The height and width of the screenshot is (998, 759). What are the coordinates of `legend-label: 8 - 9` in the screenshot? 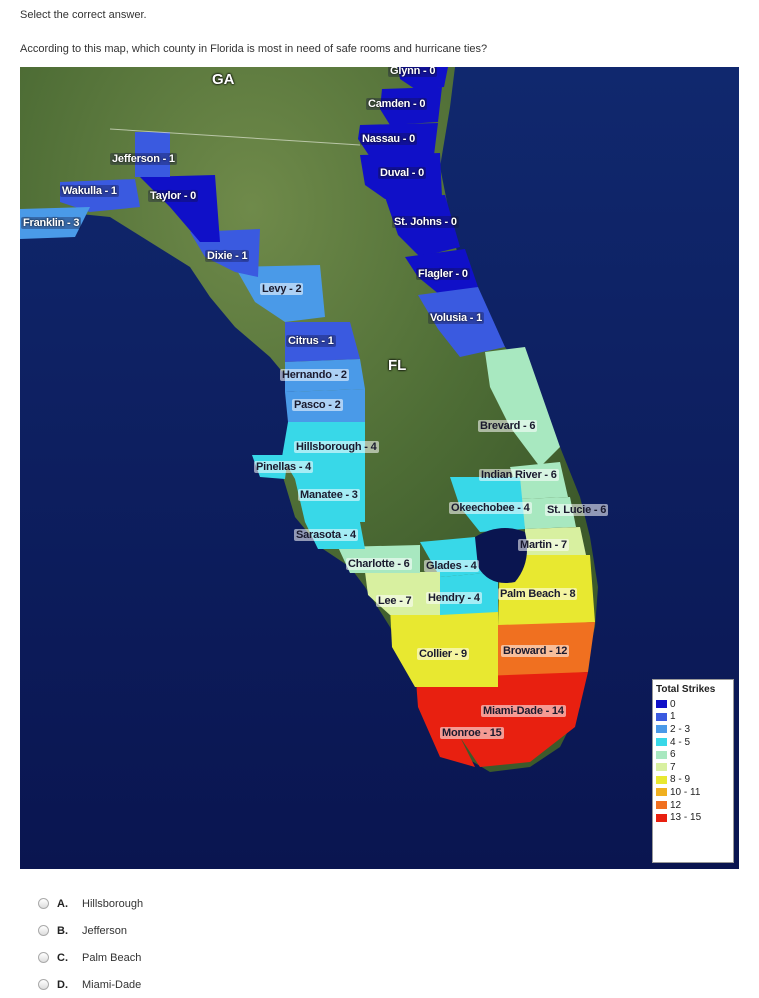 It's located at (680, 780).